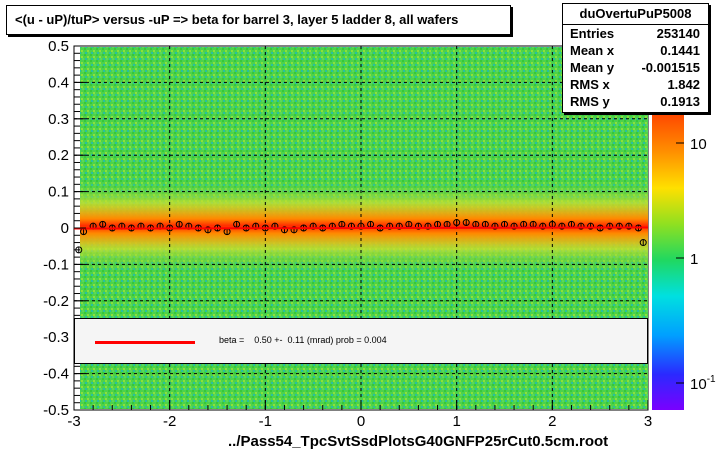 The image size is (721, 455). What do you see at coordinates (56, 337) in the screenshot?
I see `y-tick-label: -0.3` at bounding box center [56, 337].